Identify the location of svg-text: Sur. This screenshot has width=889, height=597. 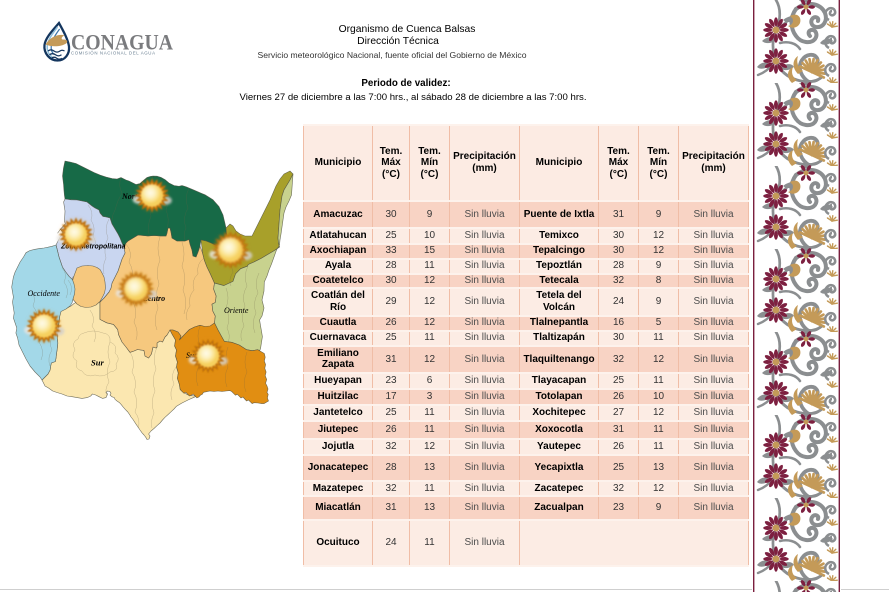
(97, 363).